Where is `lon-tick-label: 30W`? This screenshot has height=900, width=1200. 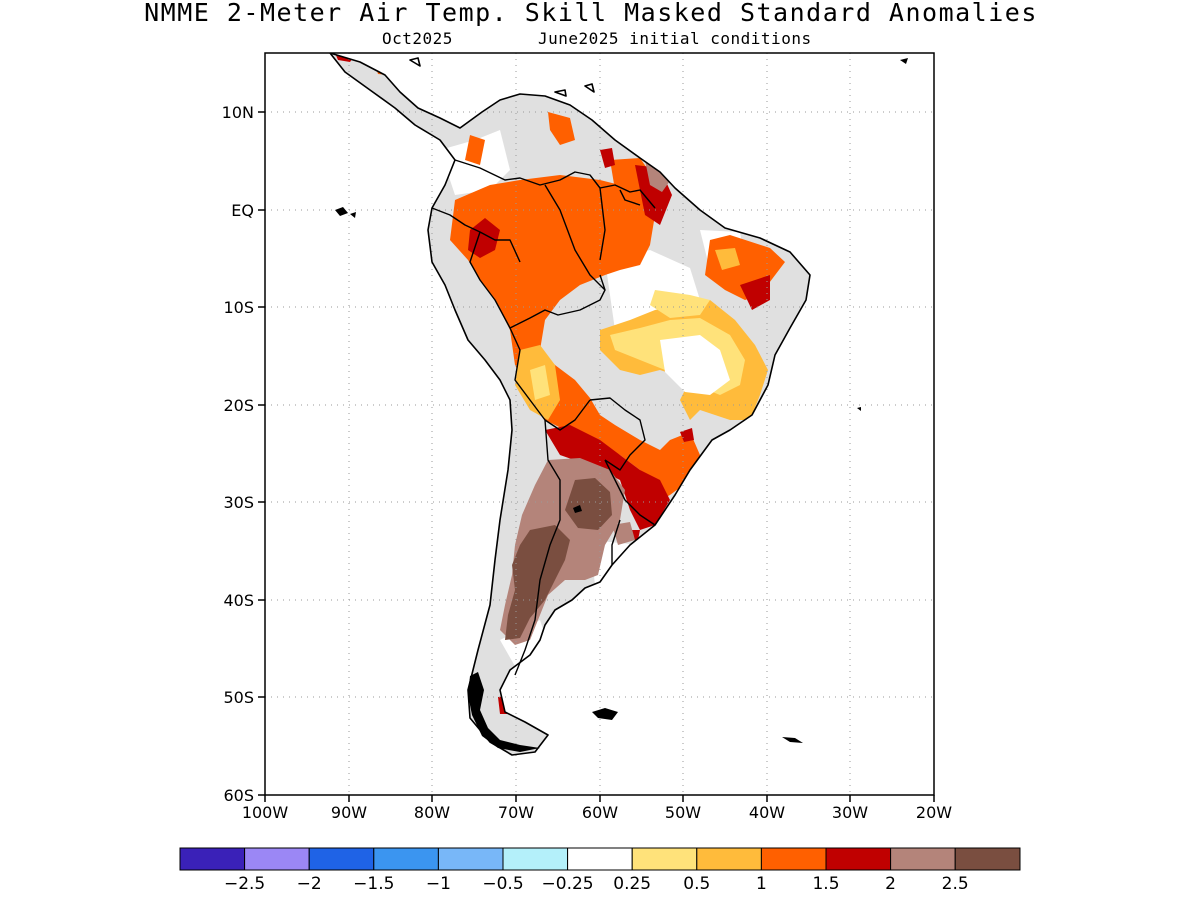 lon-tick-label: 30W is located at coordinates (850, 812).